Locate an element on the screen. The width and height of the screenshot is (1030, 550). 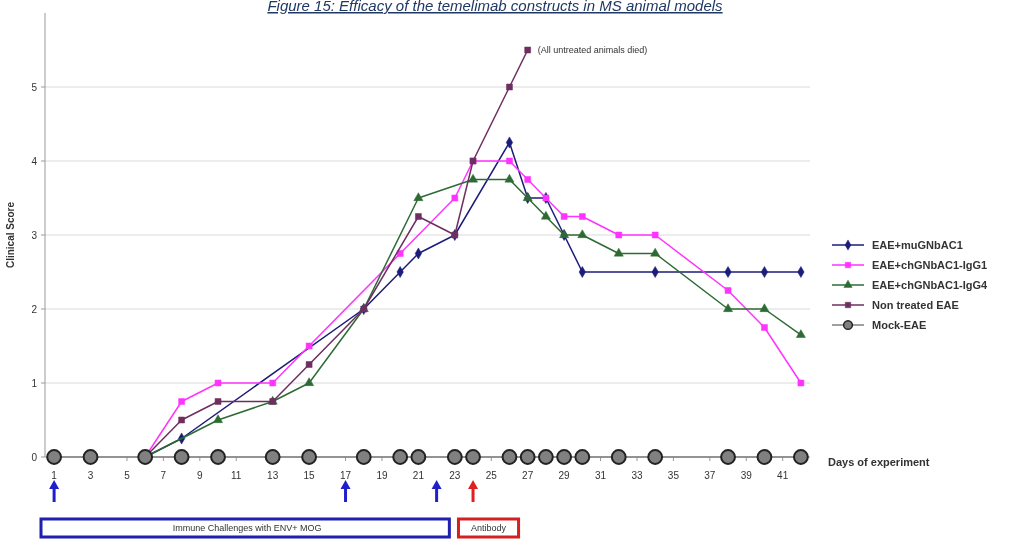
x-tick-label: 37 is located at coordinates (710, 475).